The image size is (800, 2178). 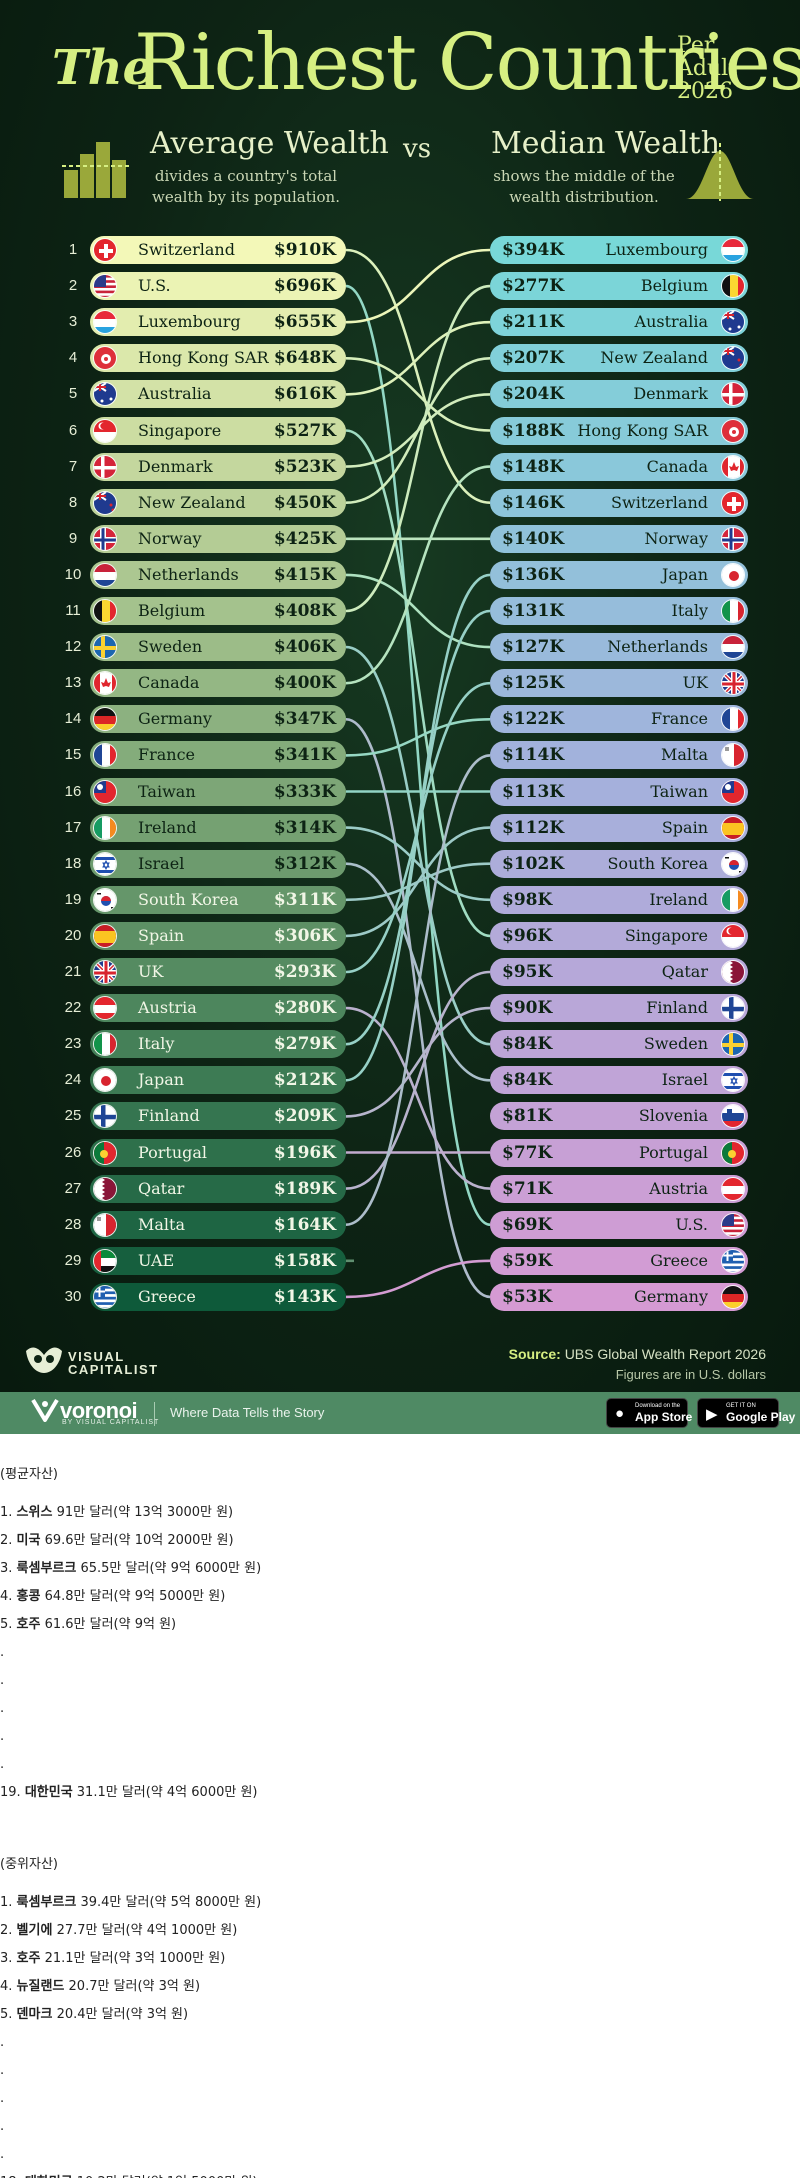 I want to click on average-rank-label: 17, so click(x=73, y=827).